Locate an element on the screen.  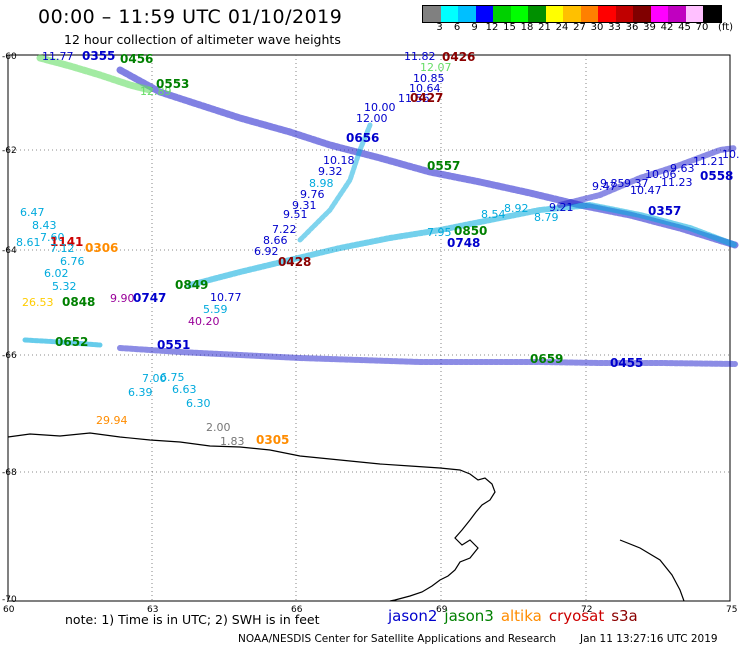
pass-time-label: 1141 is located at coordinates (66, 242).